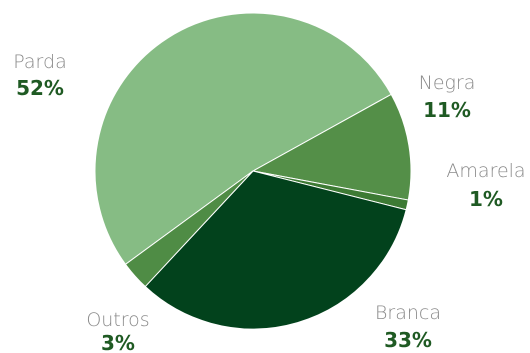 Image resolution: width=530 pixels, height=353 pixels. I want to click on slice-label-name: Outros, so click(117, 320).